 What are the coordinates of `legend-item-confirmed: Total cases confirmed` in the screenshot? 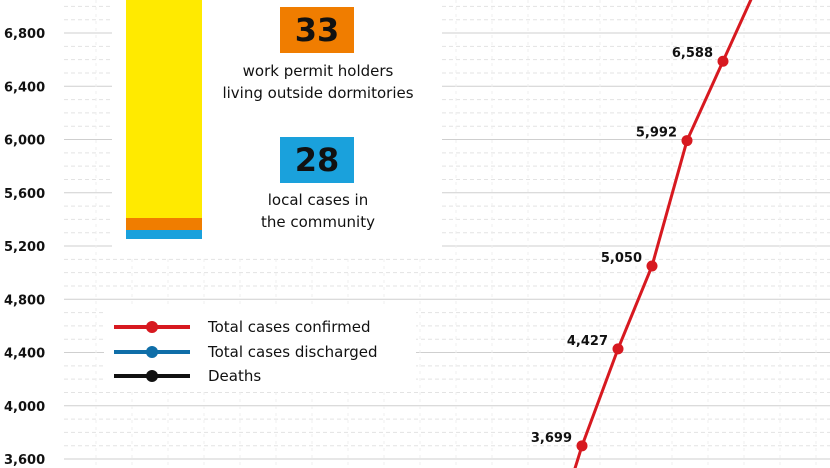 It's located at (242, 327).